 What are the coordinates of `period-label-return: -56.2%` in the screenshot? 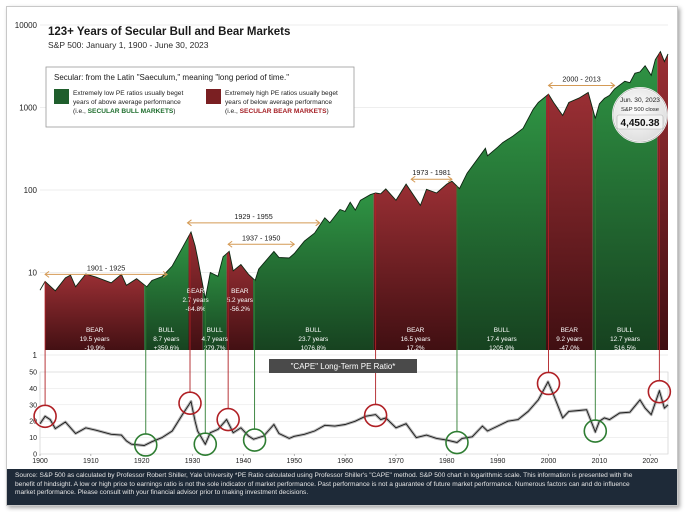 It's located at (240, 309).